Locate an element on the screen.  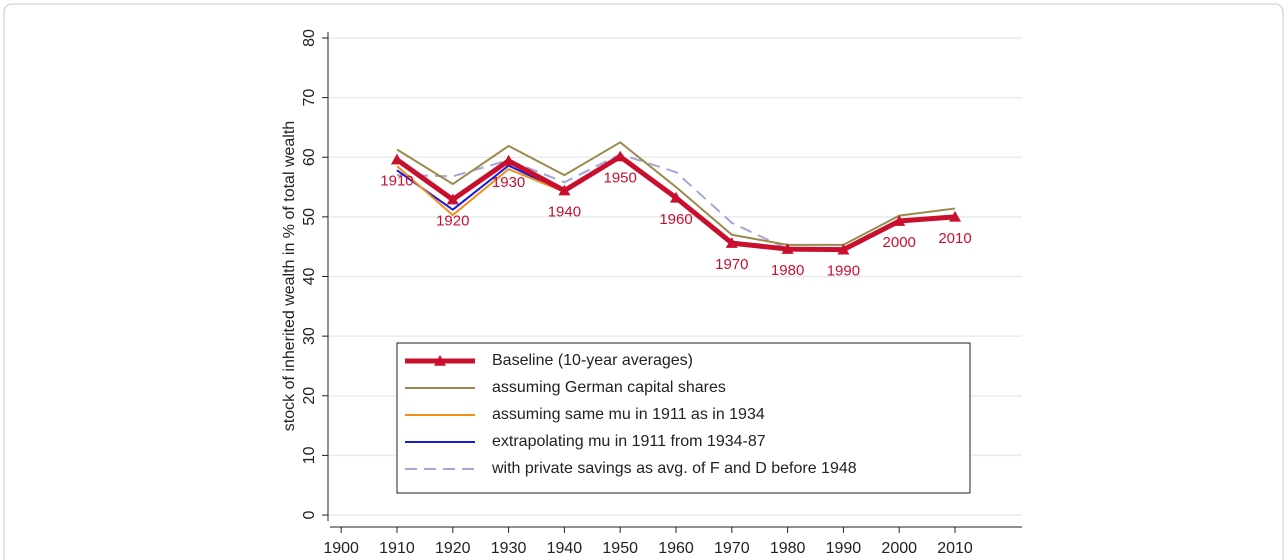
x-tick-label: 1930 is located at coordinates (509, 548).